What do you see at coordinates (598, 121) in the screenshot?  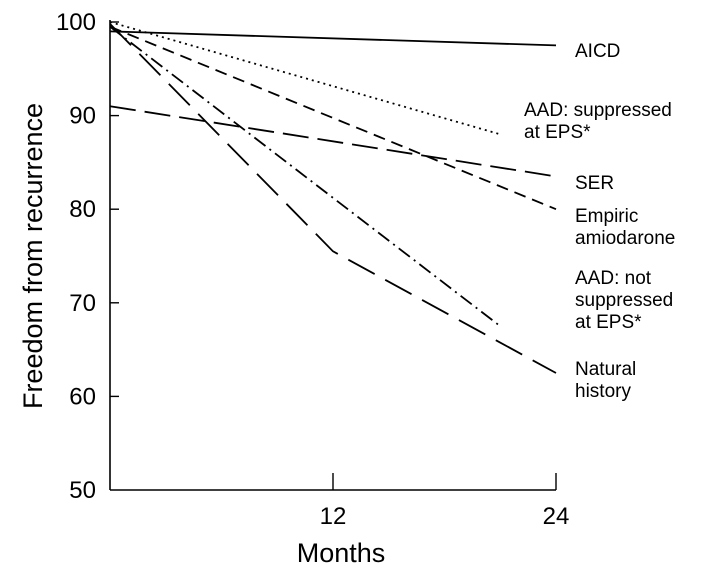 I see `series-label-2: AAD: suppressed at EPS*` at bounding box center [598, 121].